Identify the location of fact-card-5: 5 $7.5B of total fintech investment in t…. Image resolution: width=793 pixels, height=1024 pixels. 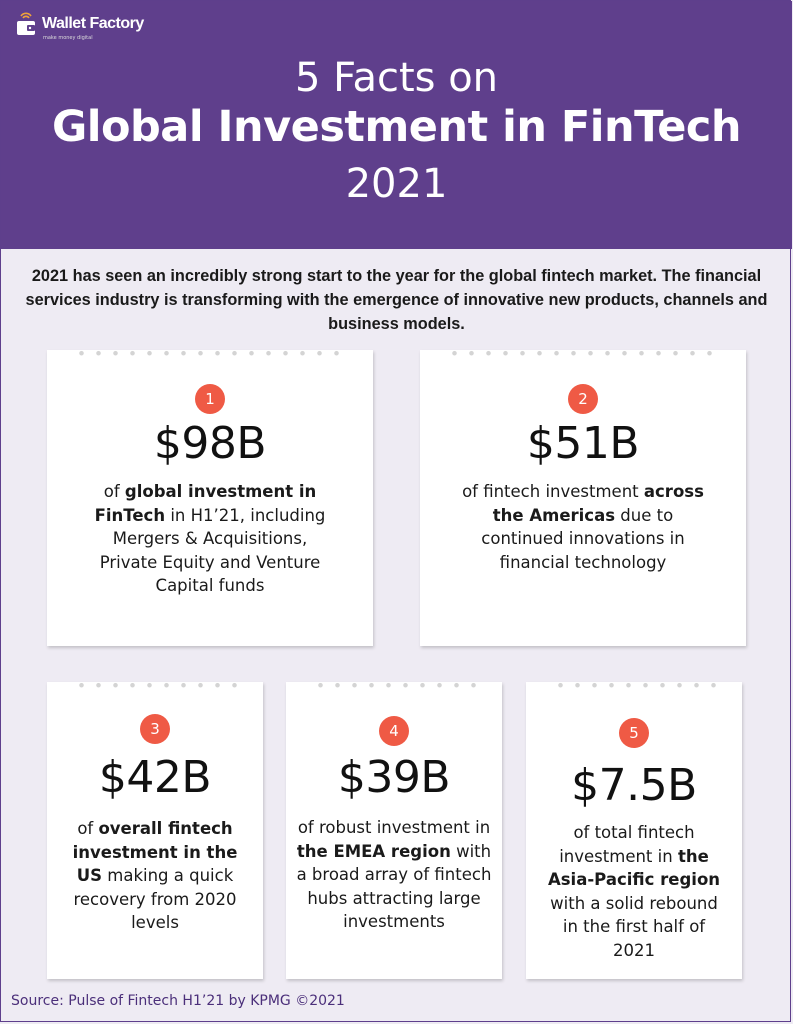
(634, 830).